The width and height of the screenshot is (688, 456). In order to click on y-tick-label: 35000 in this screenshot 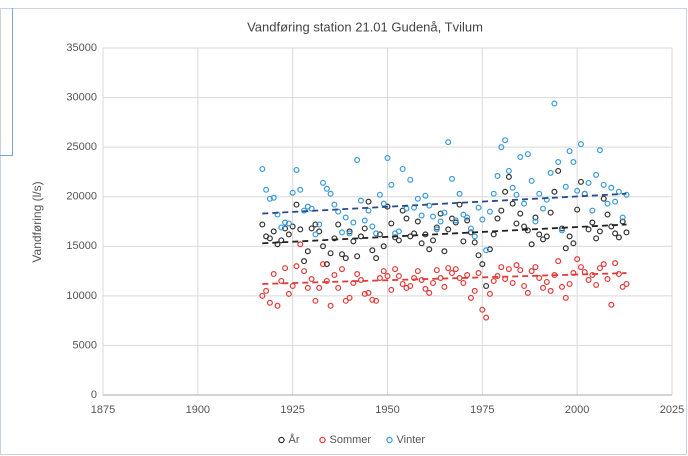, I will do `click(81, 48)`.